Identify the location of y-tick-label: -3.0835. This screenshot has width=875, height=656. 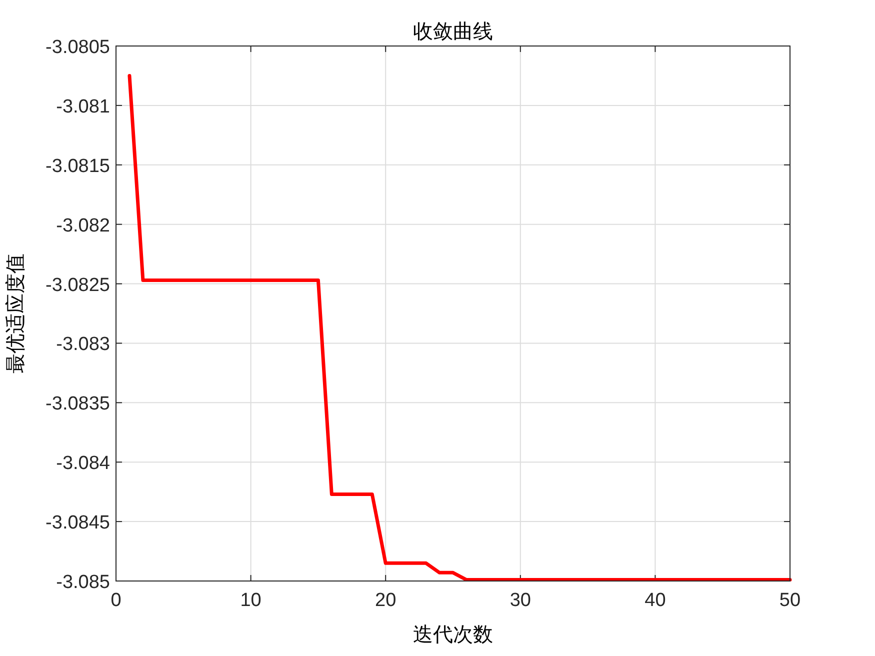
(78, 404).